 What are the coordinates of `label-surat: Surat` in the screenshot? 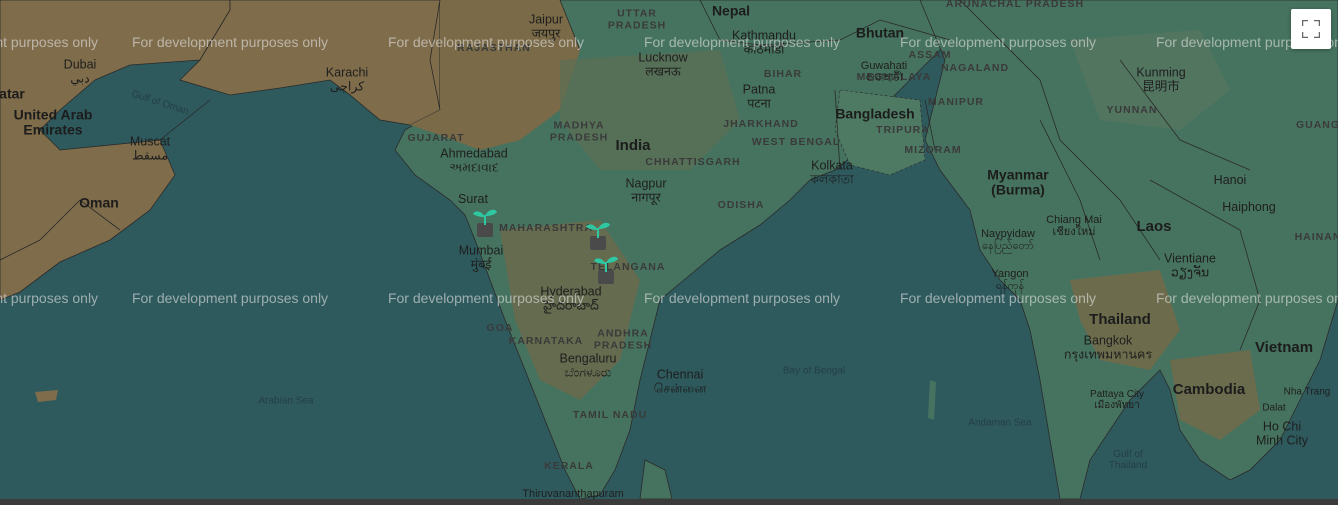 It's located at (473, 199).